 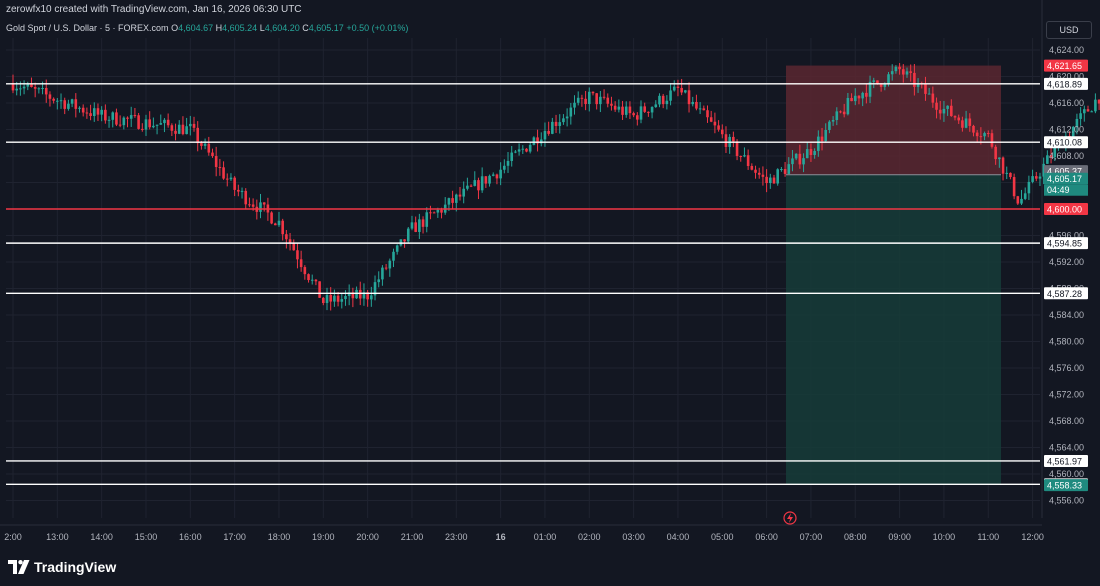 I want to click on take-profit-zone, so click(x=893, y=330).